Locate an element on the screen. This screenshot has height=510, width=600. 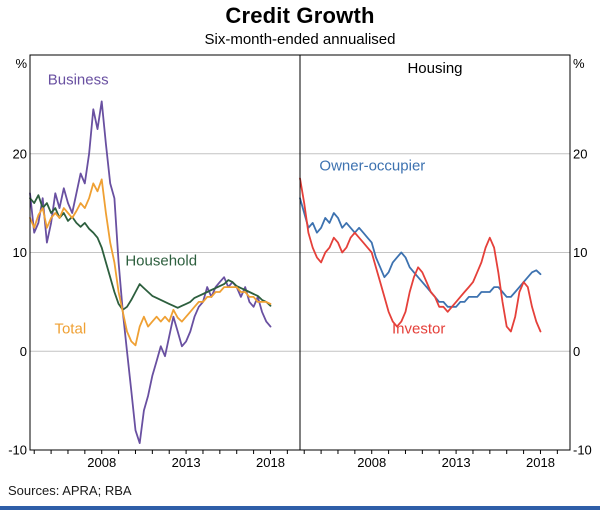
owner-occupier-label: Owner-occupier is located at coordinates (372, 166).